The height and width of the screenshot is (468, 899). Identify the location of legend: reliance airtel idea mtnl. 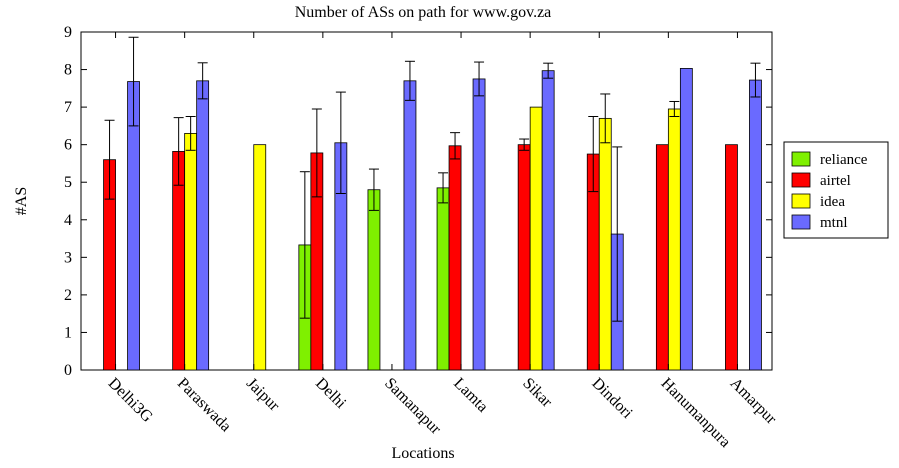
(836, 190).